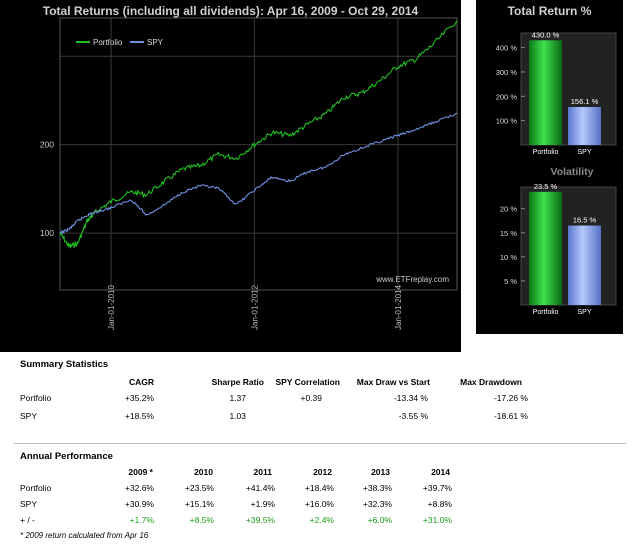 Image resolution: width=640 pixels, height=553 pixels. I want to click on bar-value-label: 23.5 %, so click(546, 186).